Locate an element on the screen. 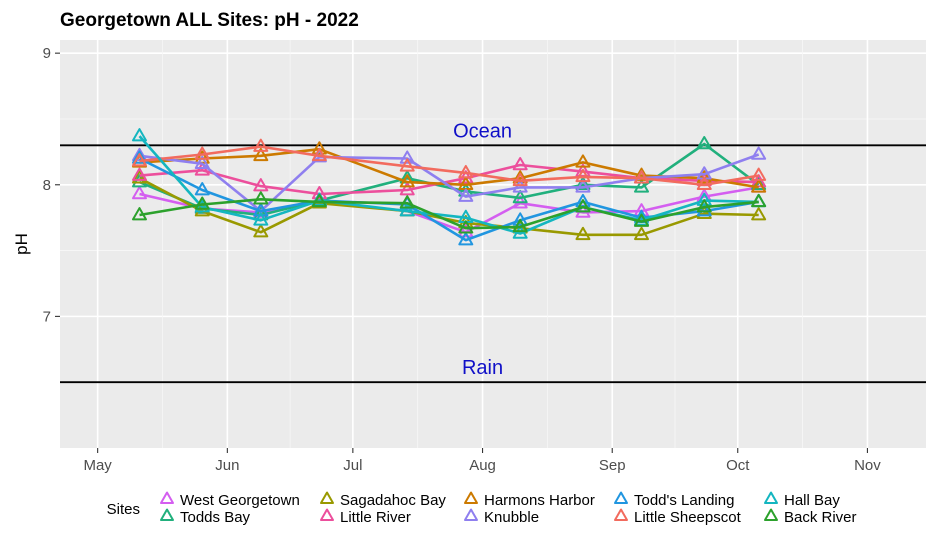 Image resolution: width=937 pixels, height=546 pixels. legend-label: West Georgetown is located at coordinates (240, 500).